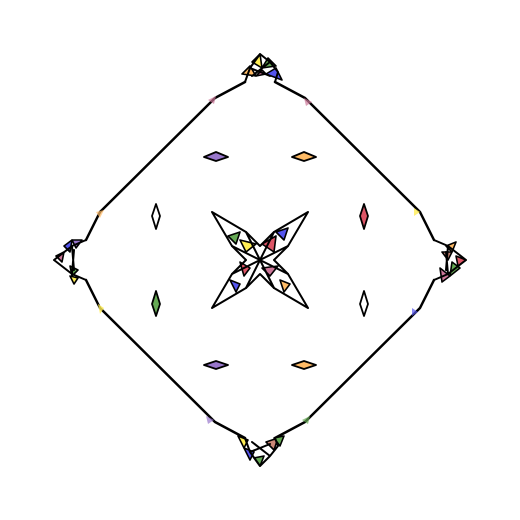 The height and width of the screenshot is (520, 520). I want to click on star-facet-blue-tr, so click(282, 234).